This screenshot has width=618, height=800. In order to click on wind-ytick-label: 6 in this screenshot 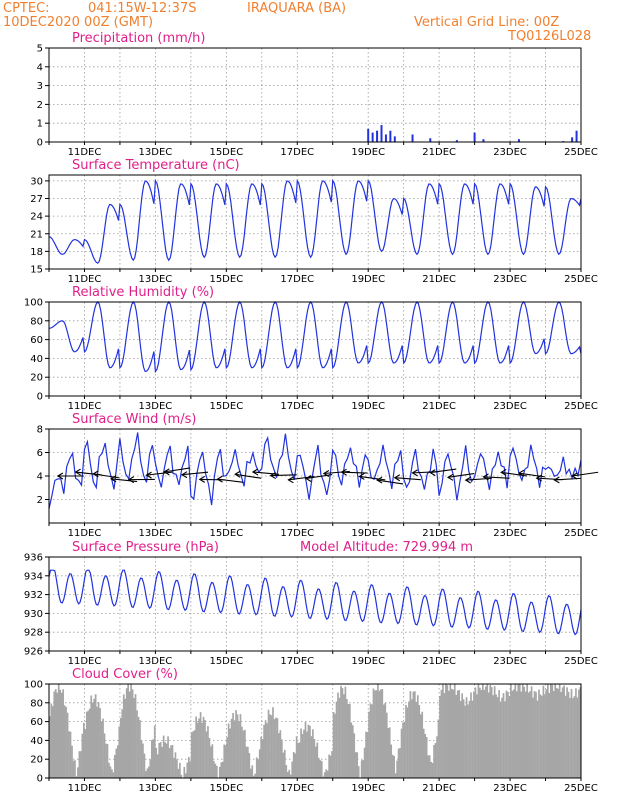, I will do `click(40, 453)`.